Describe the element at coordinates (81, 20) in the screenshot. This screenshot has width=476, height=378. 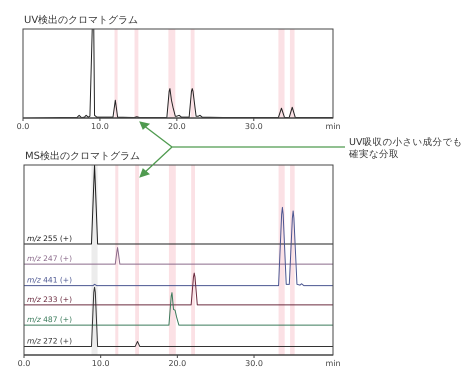
I see `chart-title: UV検出のクロマトグラム` at that location.